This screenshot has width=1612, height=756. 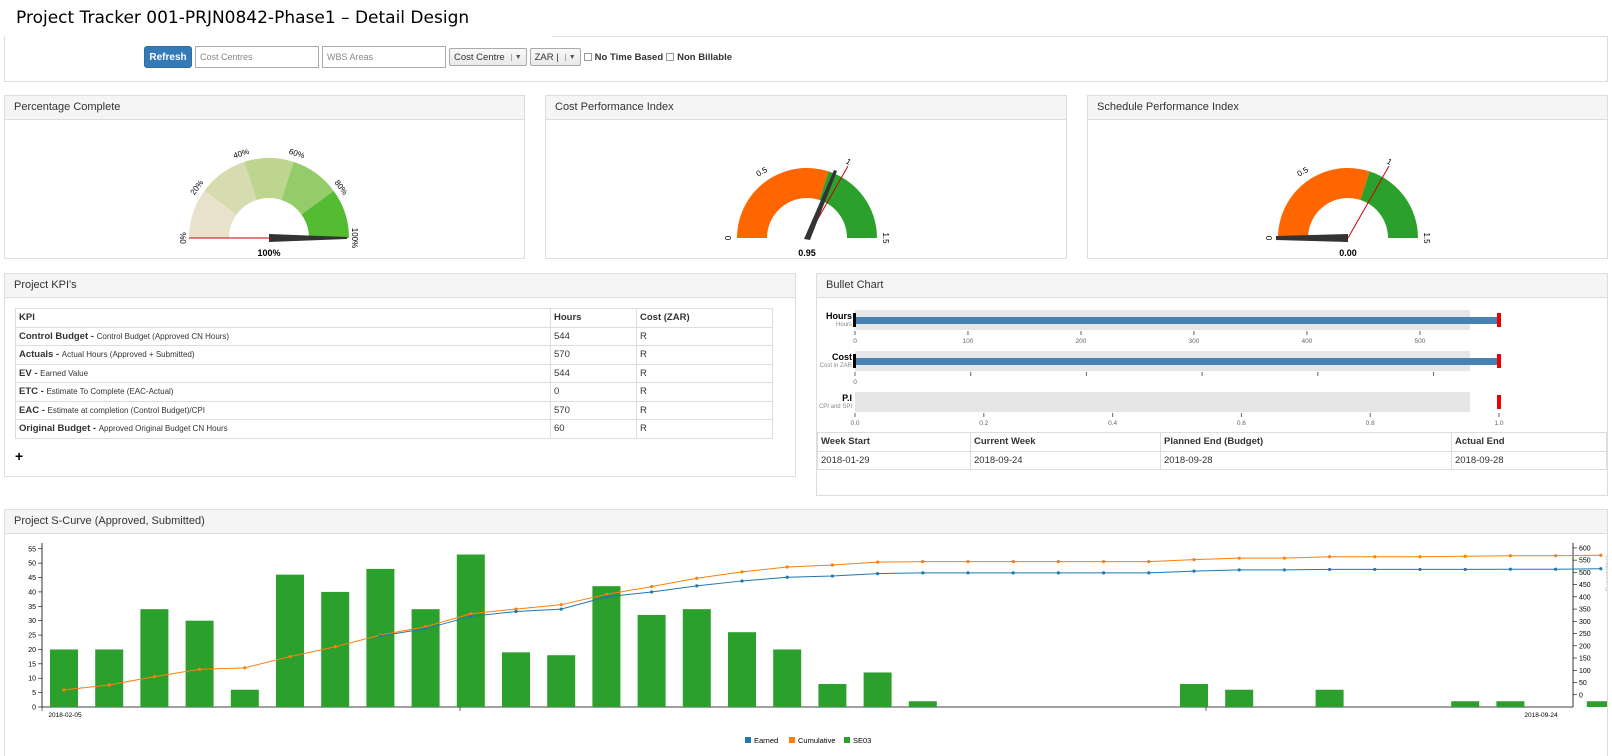 What do you see at coordinates (847, 740) in the screenshot?
I see `legend-swatch` at bounding box center [847, 740].